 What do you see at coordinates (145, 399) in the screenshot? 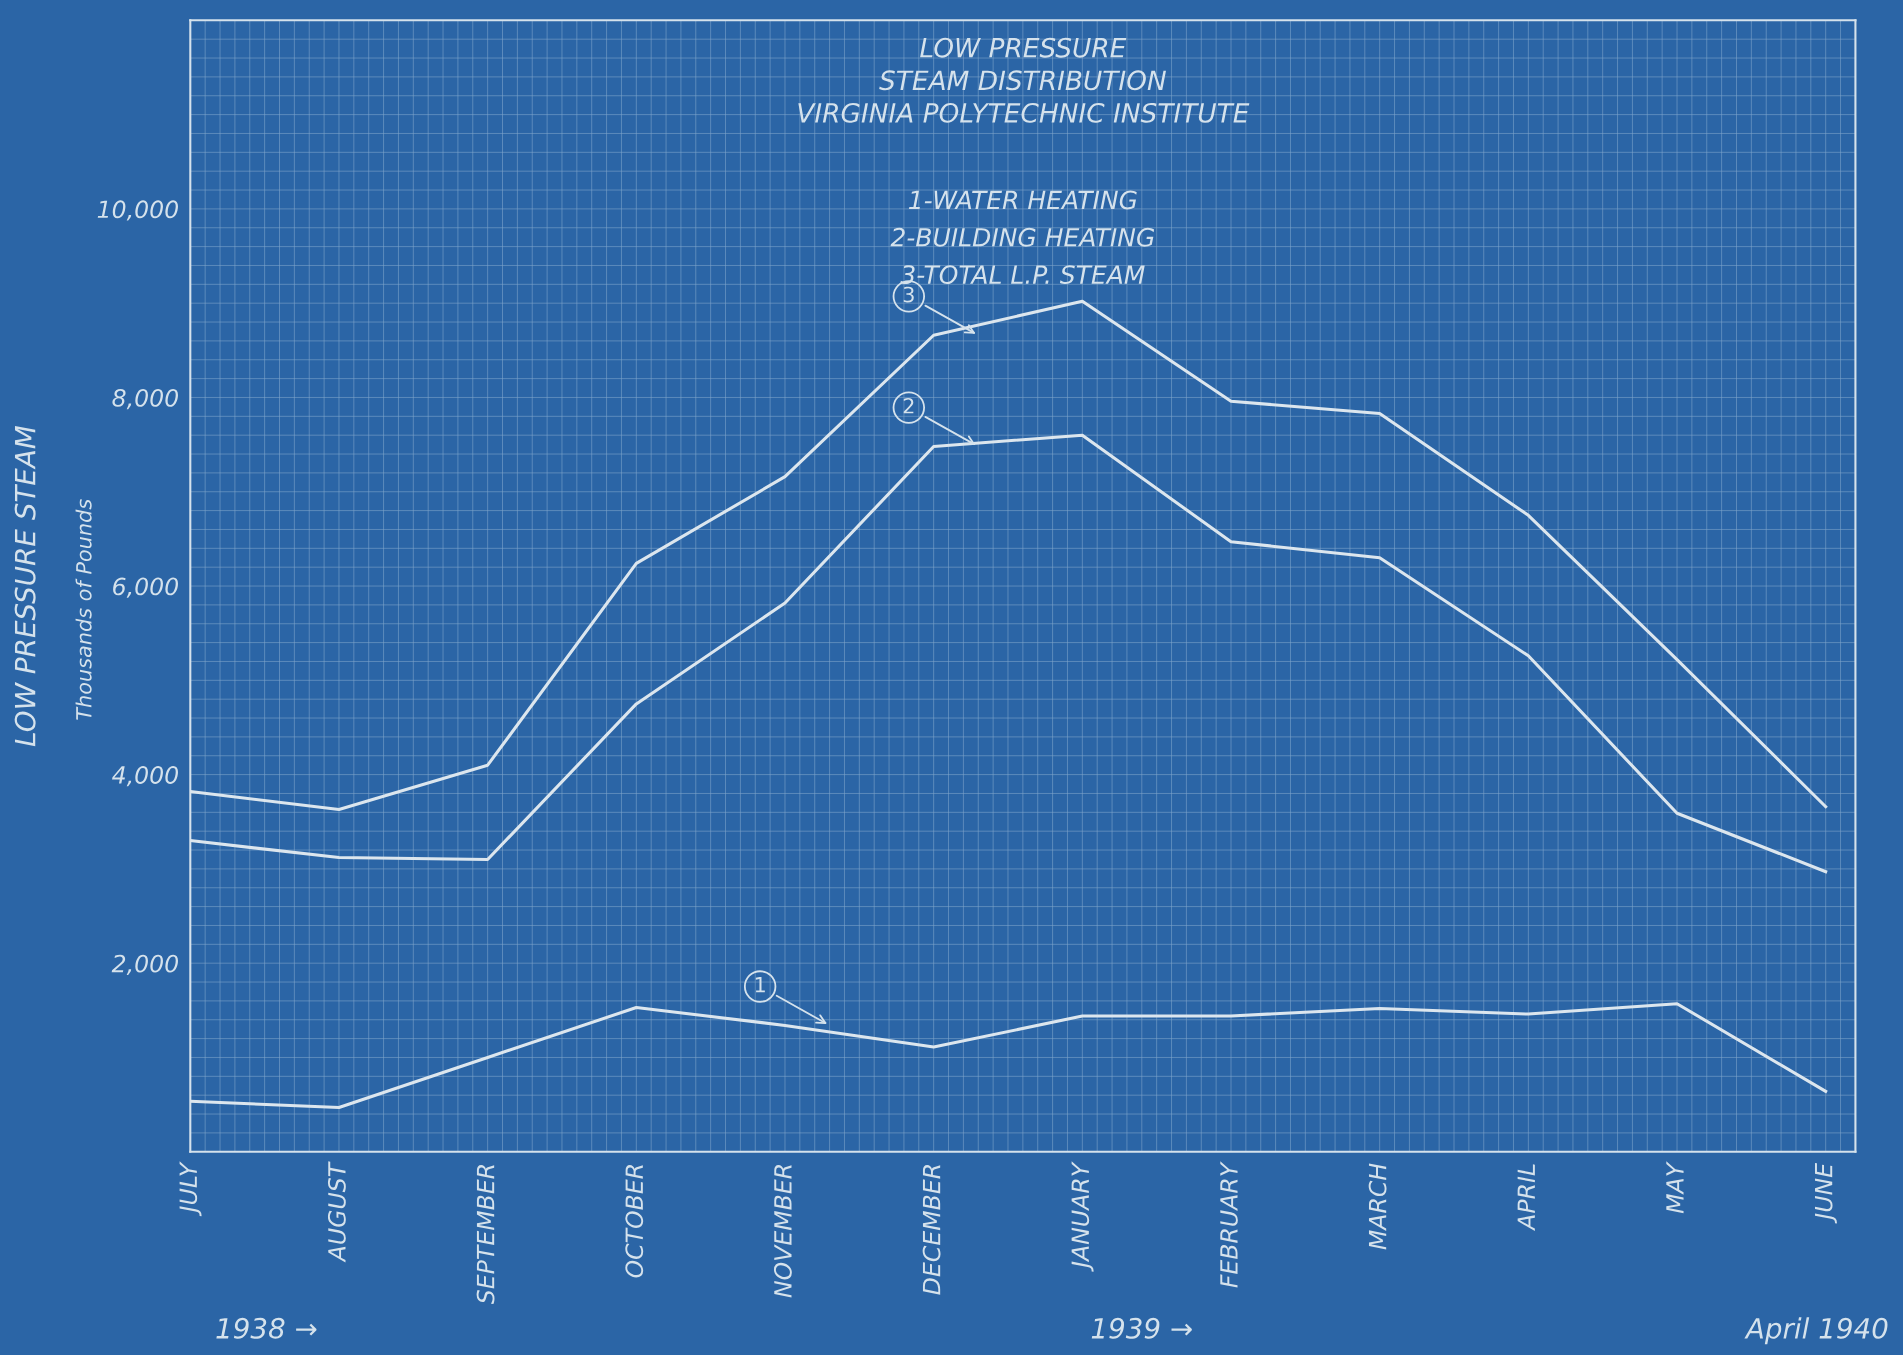
I see `y-tick-label: 8,000` at bounding box center [145, 399].